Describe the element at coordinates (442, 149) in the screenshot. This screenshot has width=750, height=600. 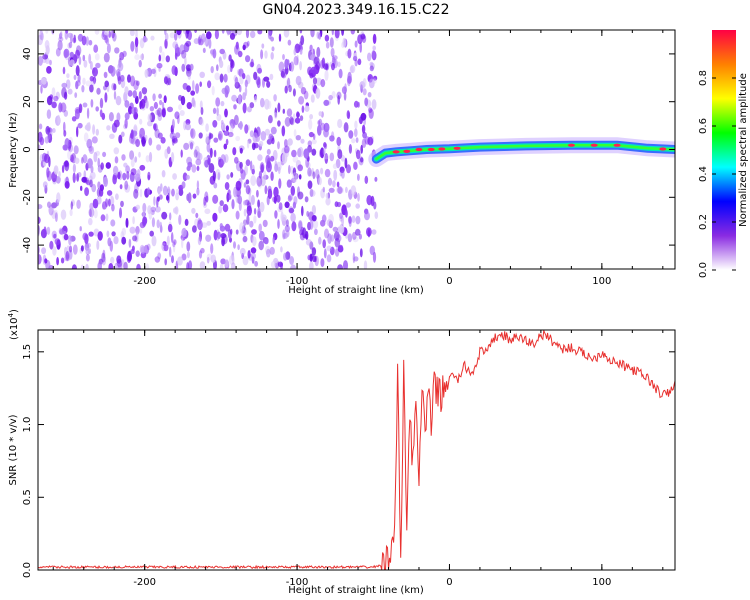
I see `trace-peak` at that location.